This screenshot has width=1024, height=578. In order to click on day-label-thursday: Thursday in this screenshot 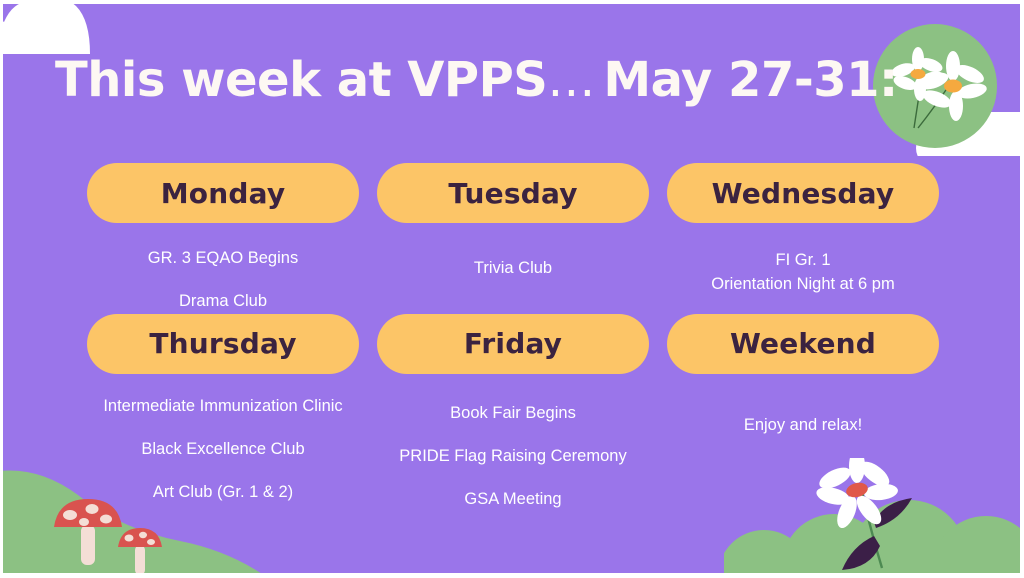, I will do `click(223, 343)`.